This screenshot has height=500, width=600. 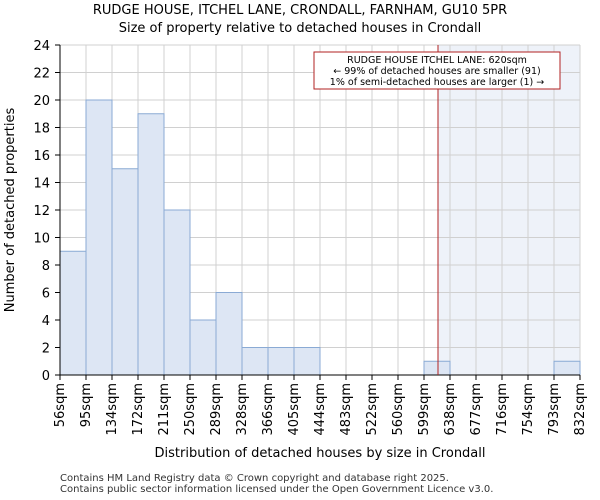 I want to click on x-tick-label: 599sqm, so click(x=424, y=409).